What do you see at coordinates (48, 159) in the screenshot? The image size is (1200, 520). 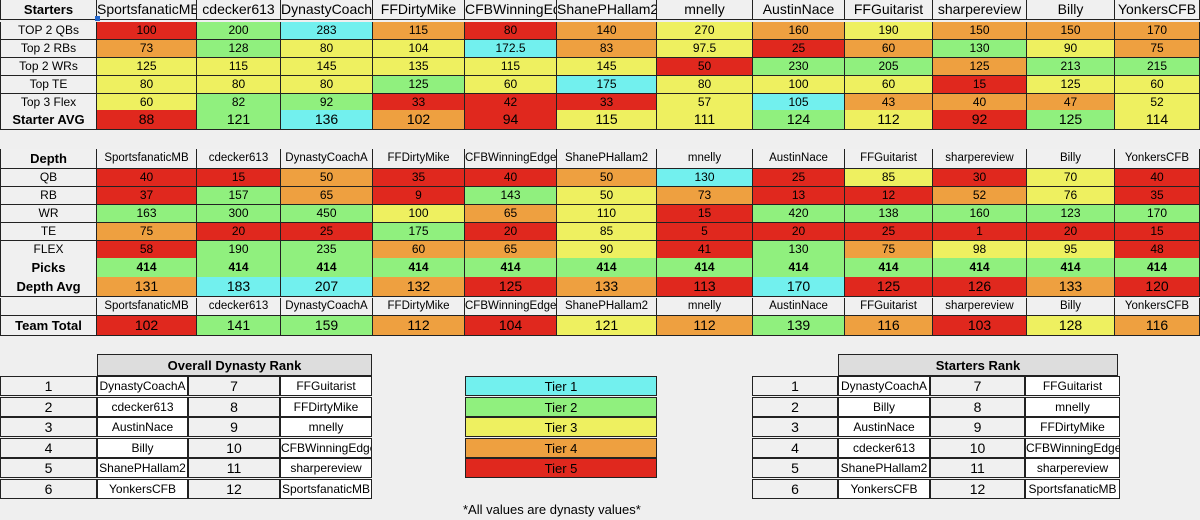 I see `row-label: Depth` at bounding box center [48, 159].